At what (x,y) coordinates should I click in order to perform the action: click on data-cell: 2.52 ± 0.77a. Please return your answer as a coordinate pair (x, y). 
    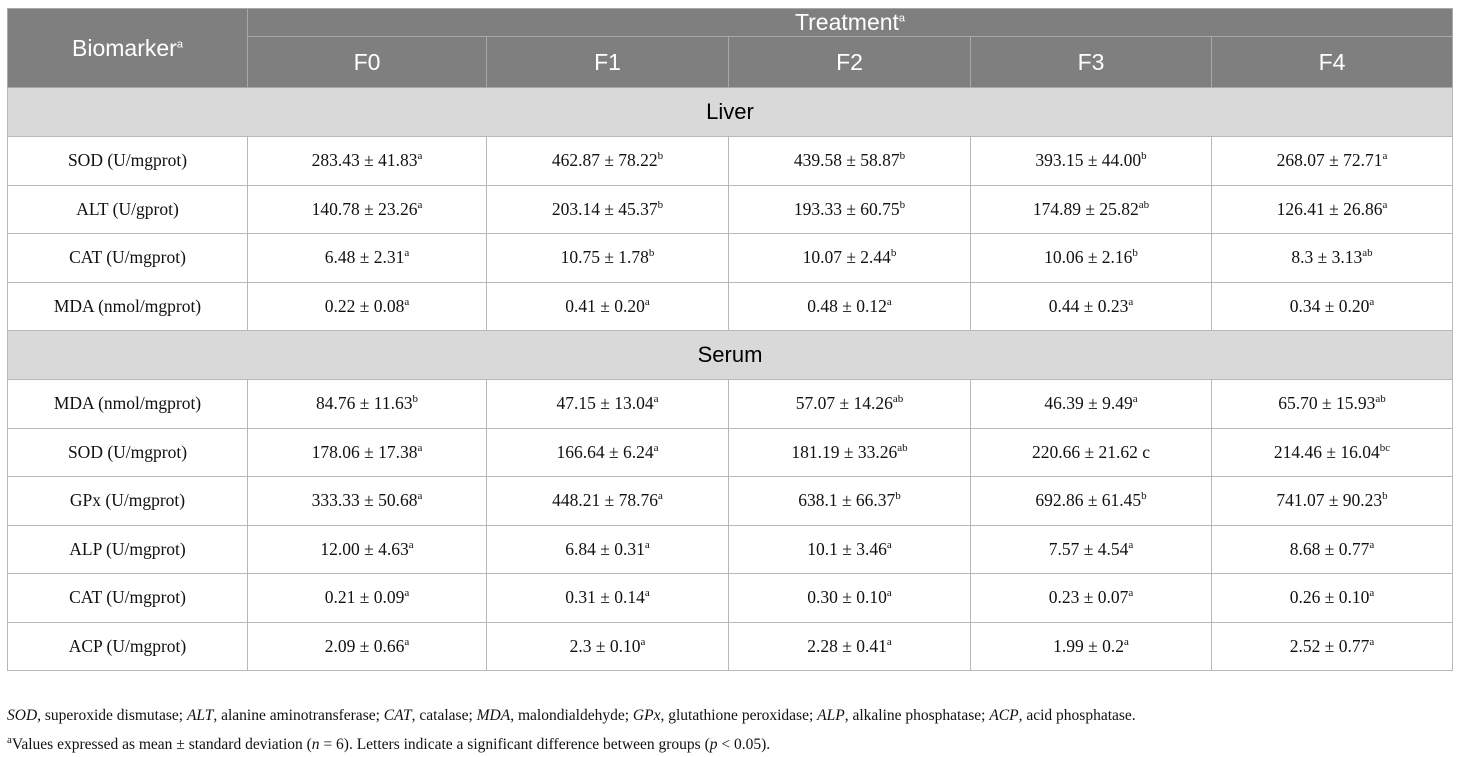
    Looking at the image, I should click on (1332, 646).